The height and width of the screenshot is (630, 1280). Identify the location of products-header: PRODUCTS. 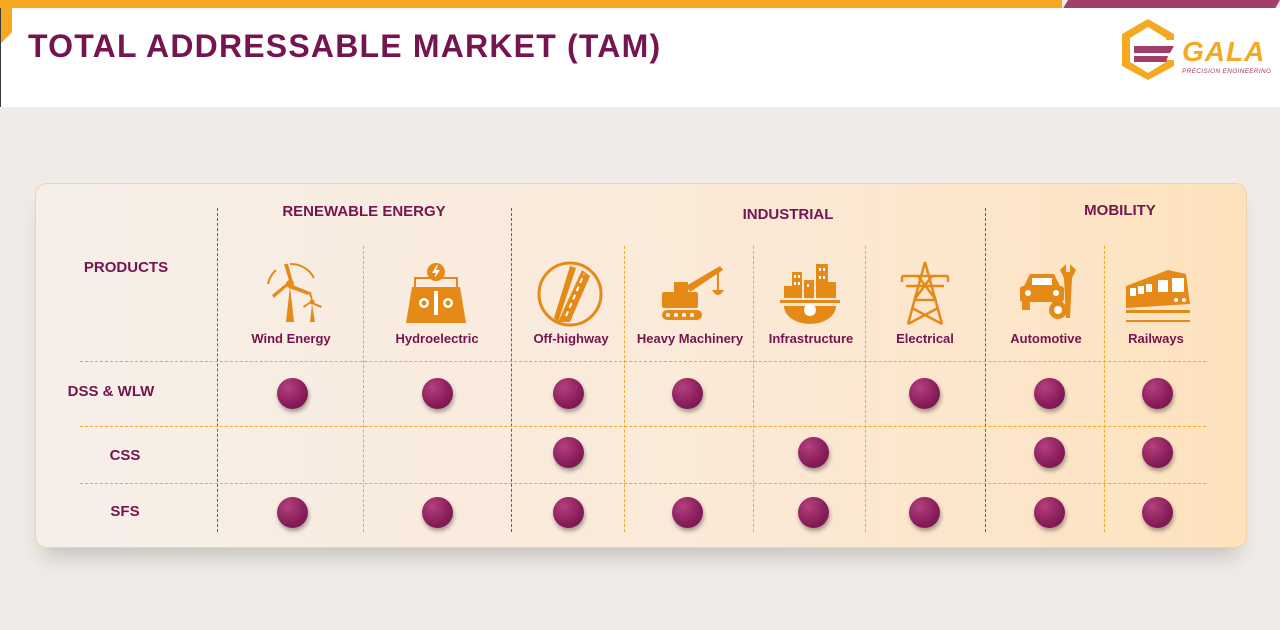
(126, 267).